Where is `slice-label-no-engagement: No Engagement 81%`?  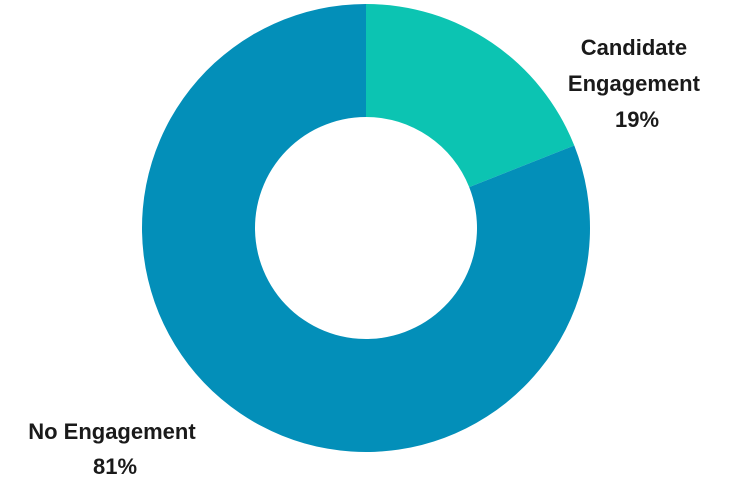 slice-label-no-engagement: No Engagement 81% is located at coordinates (115, 449).